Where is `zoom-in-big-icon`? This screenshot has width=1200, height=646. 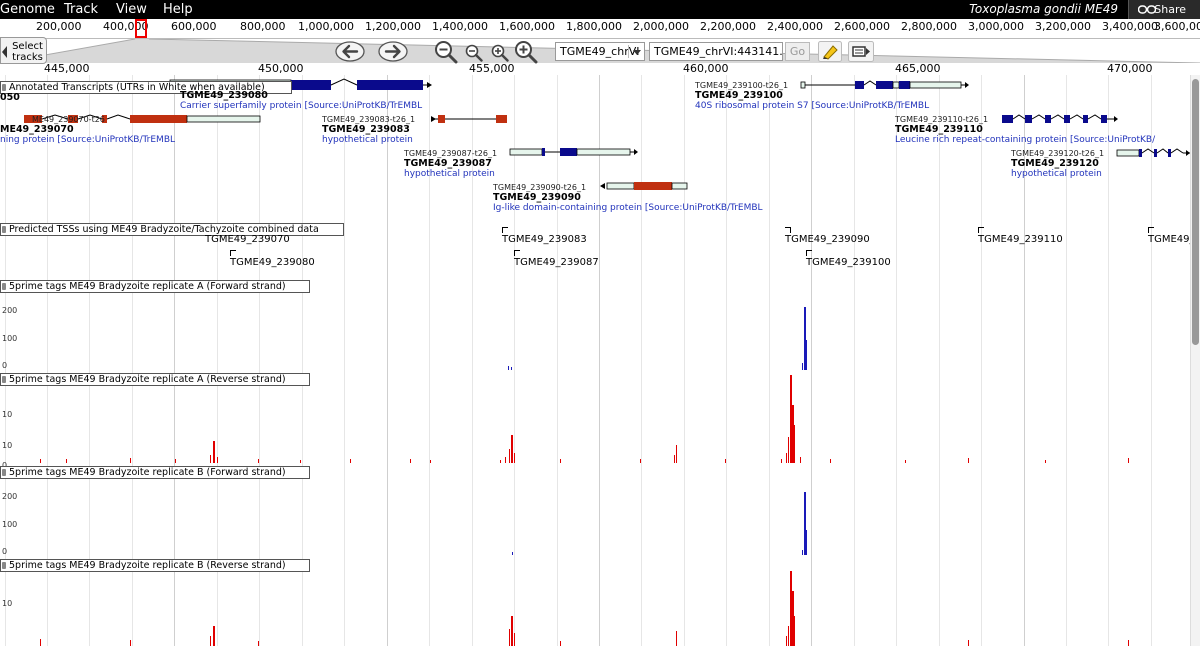 zoom-in-big-icon is located at coordinates (526, 52).